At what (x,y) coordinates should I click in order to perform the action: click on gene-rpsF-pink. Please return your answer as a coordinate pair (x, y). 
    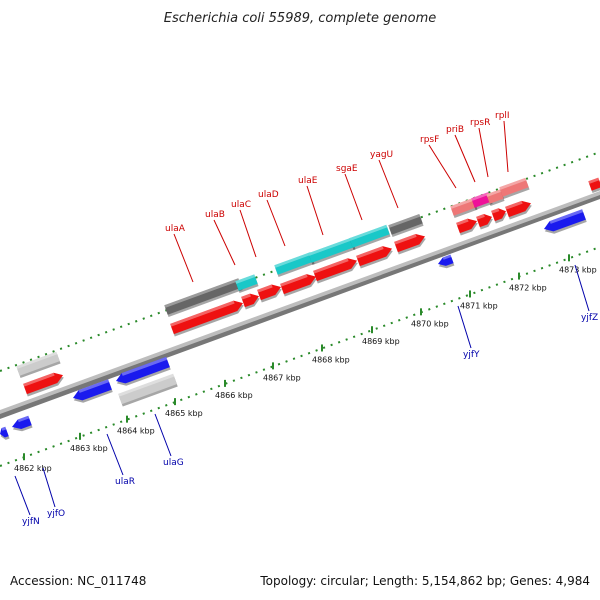
    Looking at the image, I should click on (464, 208).